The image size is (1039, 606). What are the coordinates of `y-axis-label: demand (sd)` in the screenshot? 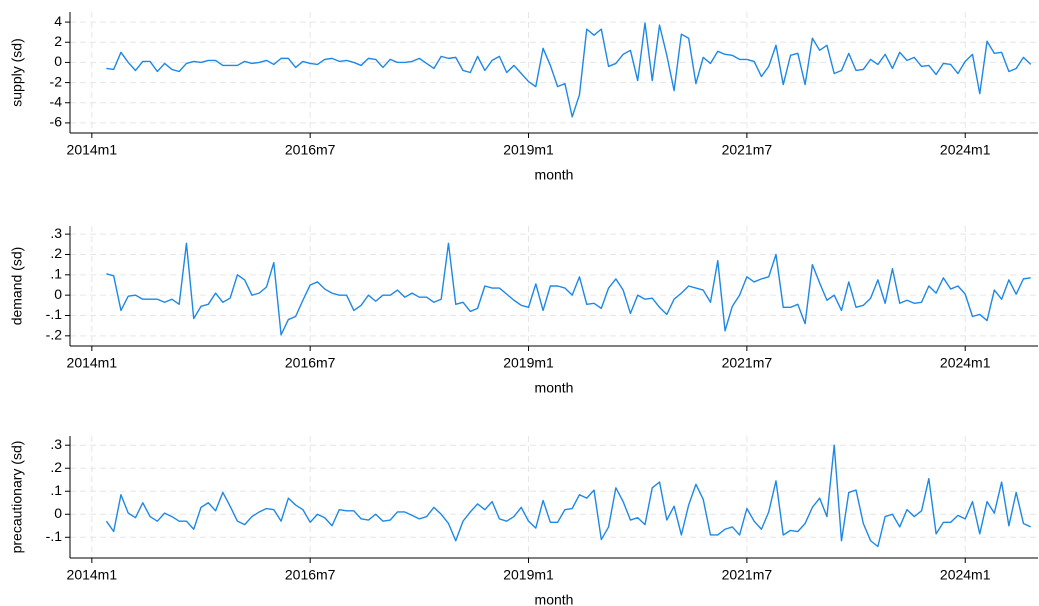 It's located at (17, 286).